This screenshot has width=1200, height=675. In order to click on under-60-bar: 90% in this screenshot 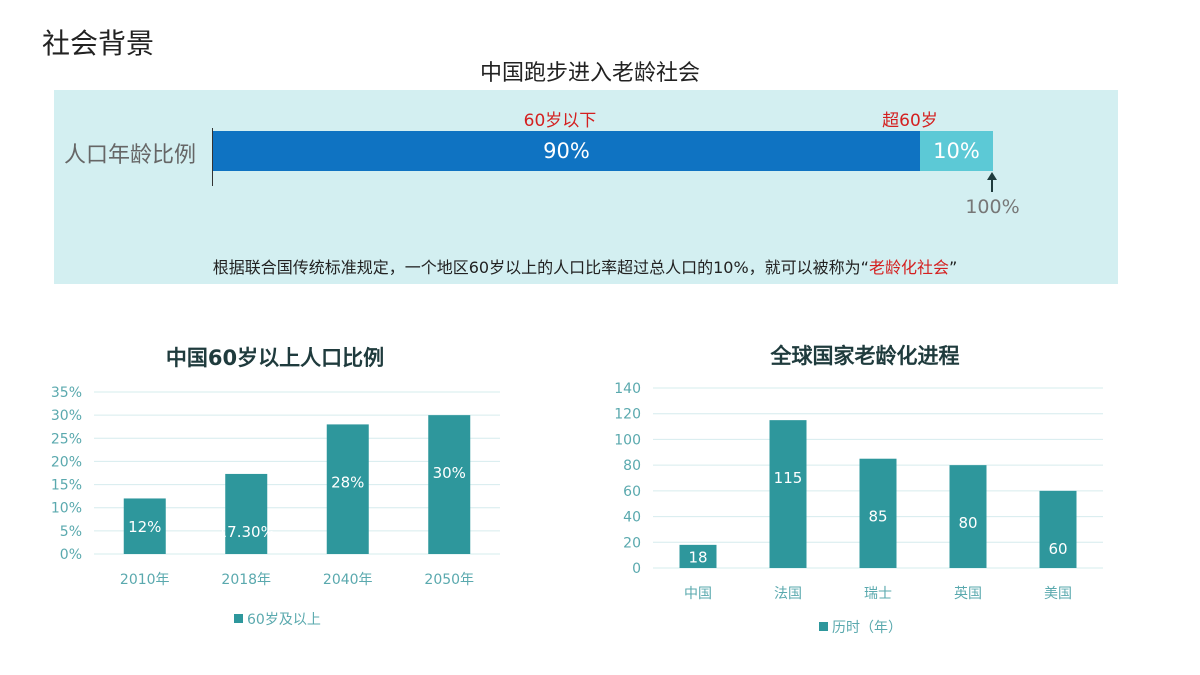, I will do `click(566, 151)`.